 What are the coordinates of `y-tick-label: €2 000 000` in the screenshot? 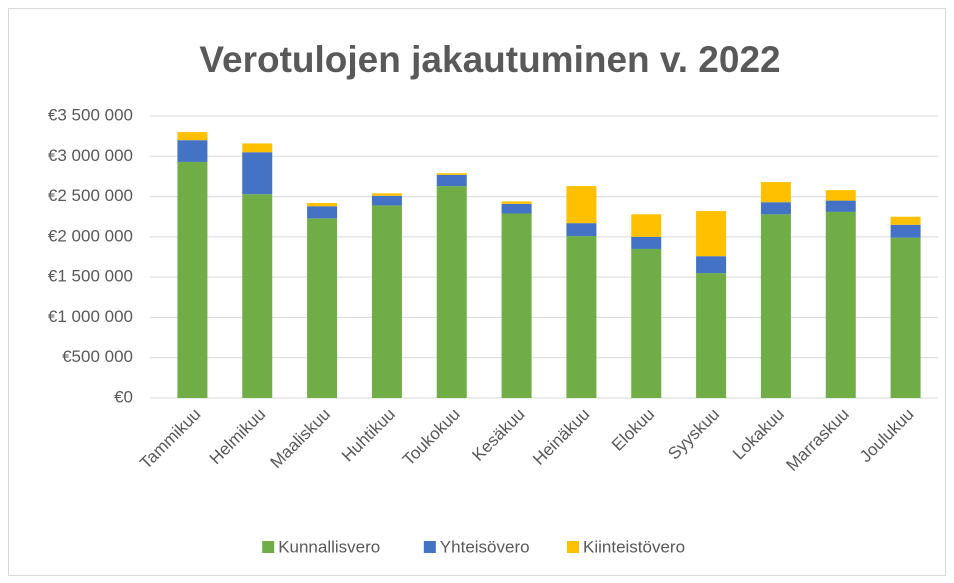 It's located at (90, 235).